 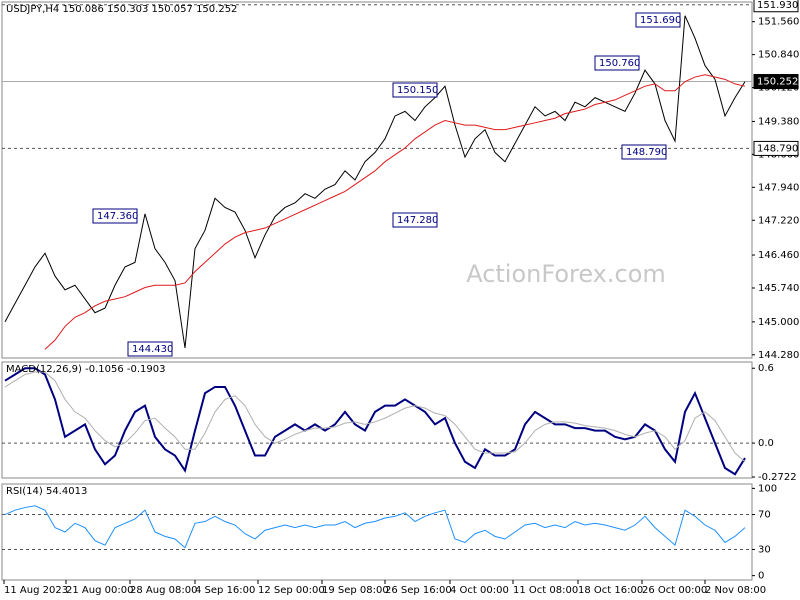 I want to click on level-label: 148.790, so click(x=777, y=148).